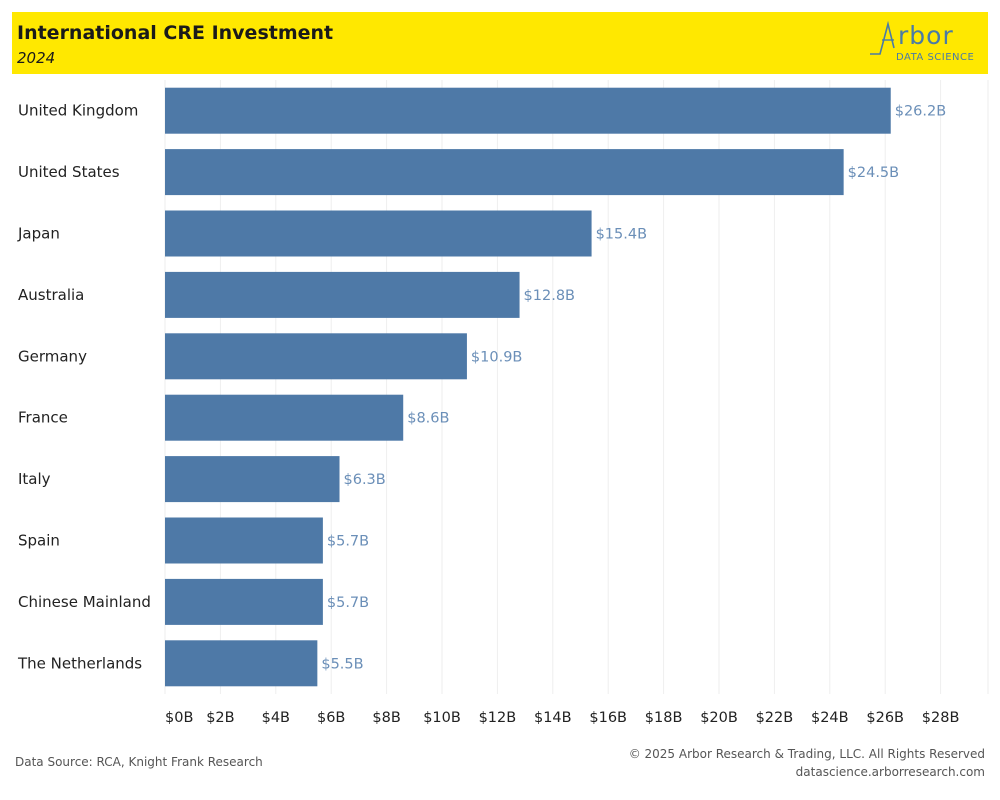 The height and width of the screenshot is (800, 1000). What do you see at coordinates (365, 480) in the screenshot?
I see `data-label-6: $6.3B` at bounding box center [365, 480].